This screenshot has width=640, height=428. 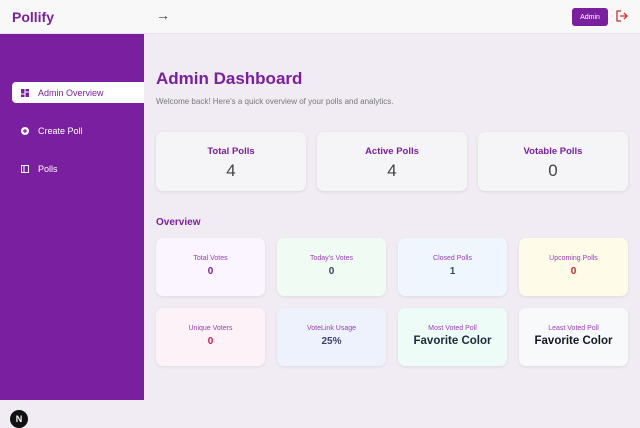 What do you see at coordinates (452, 258) in the screenshot?
I see `card-label: Closed Polls` at bounding box center [452, 258].